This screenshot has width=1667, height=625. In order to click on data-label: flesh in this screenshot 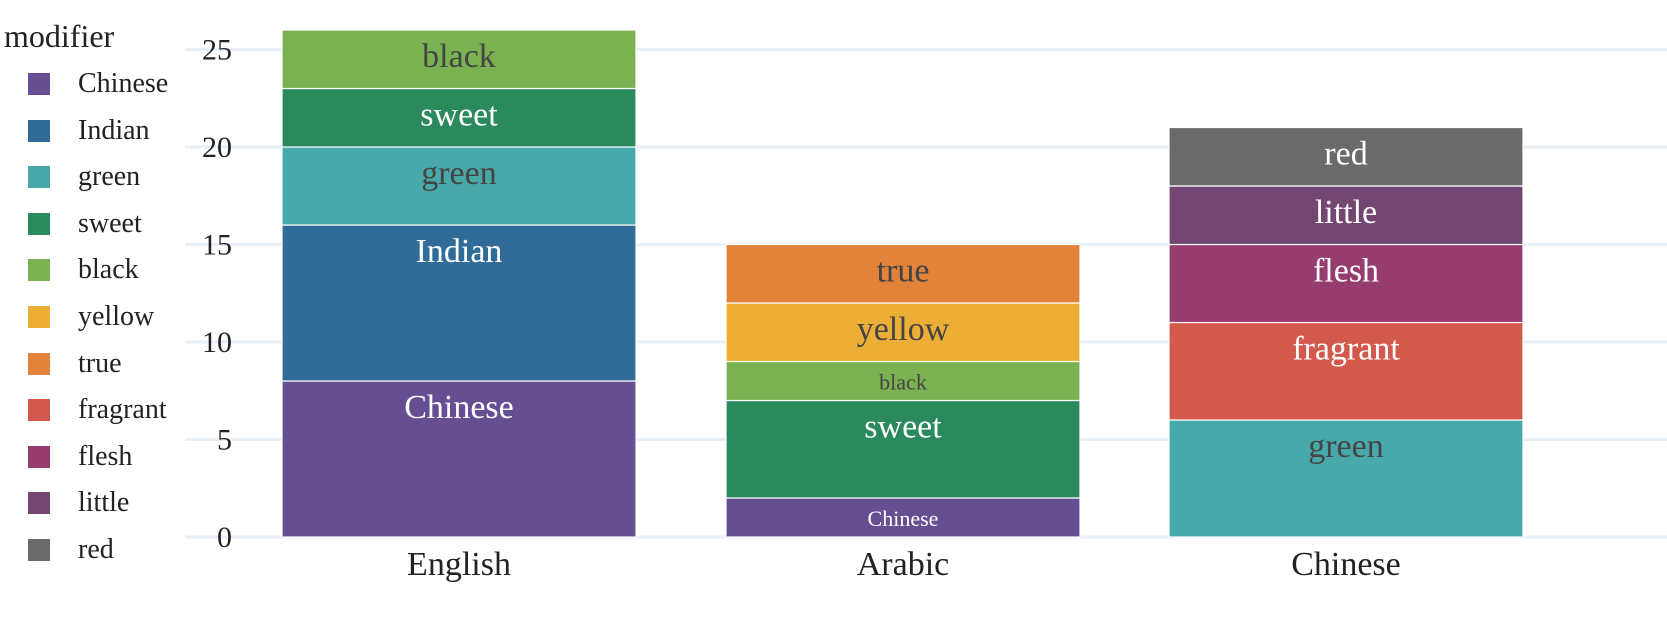, I will do `click(1346, 271)`.